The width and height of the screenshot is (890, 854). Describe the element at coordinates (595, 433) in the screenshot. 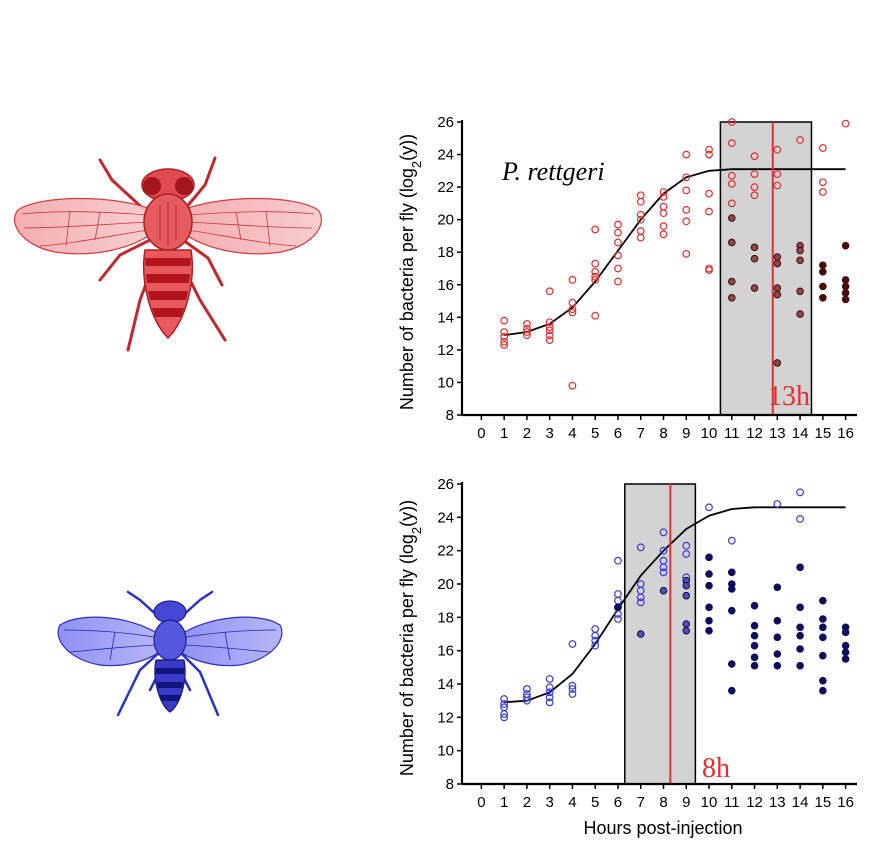

I see `x-tick-label: 5` at that location.